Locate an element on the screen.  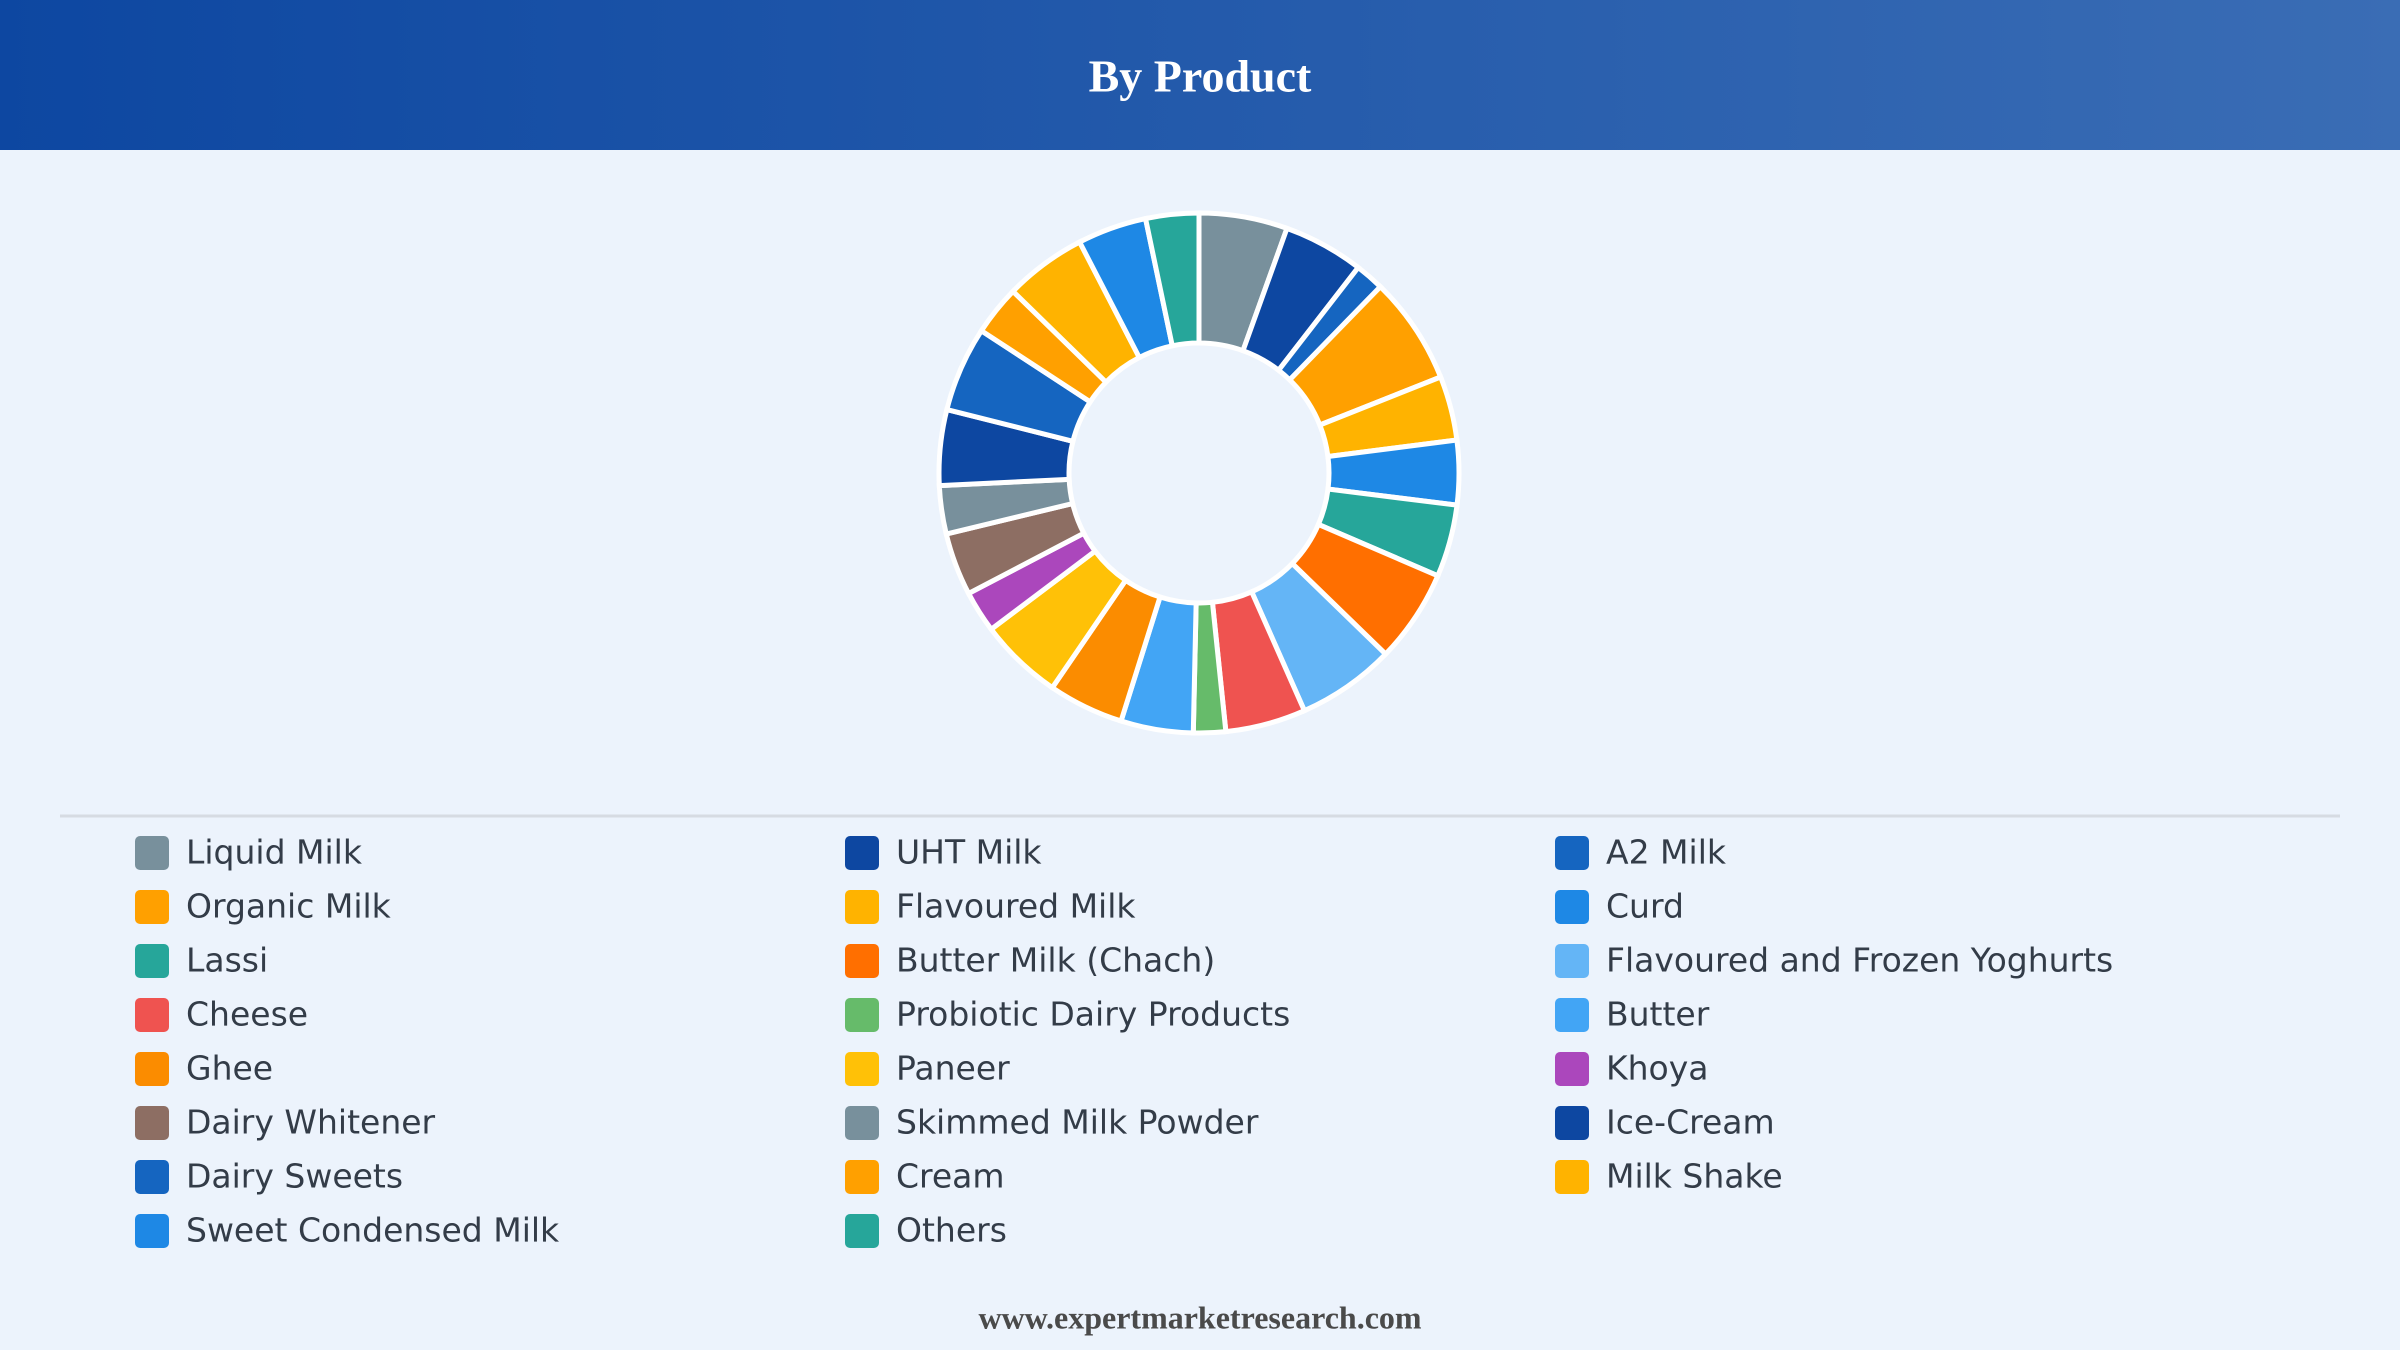
chart-title: By Product is located at coordinates (1200, 76).